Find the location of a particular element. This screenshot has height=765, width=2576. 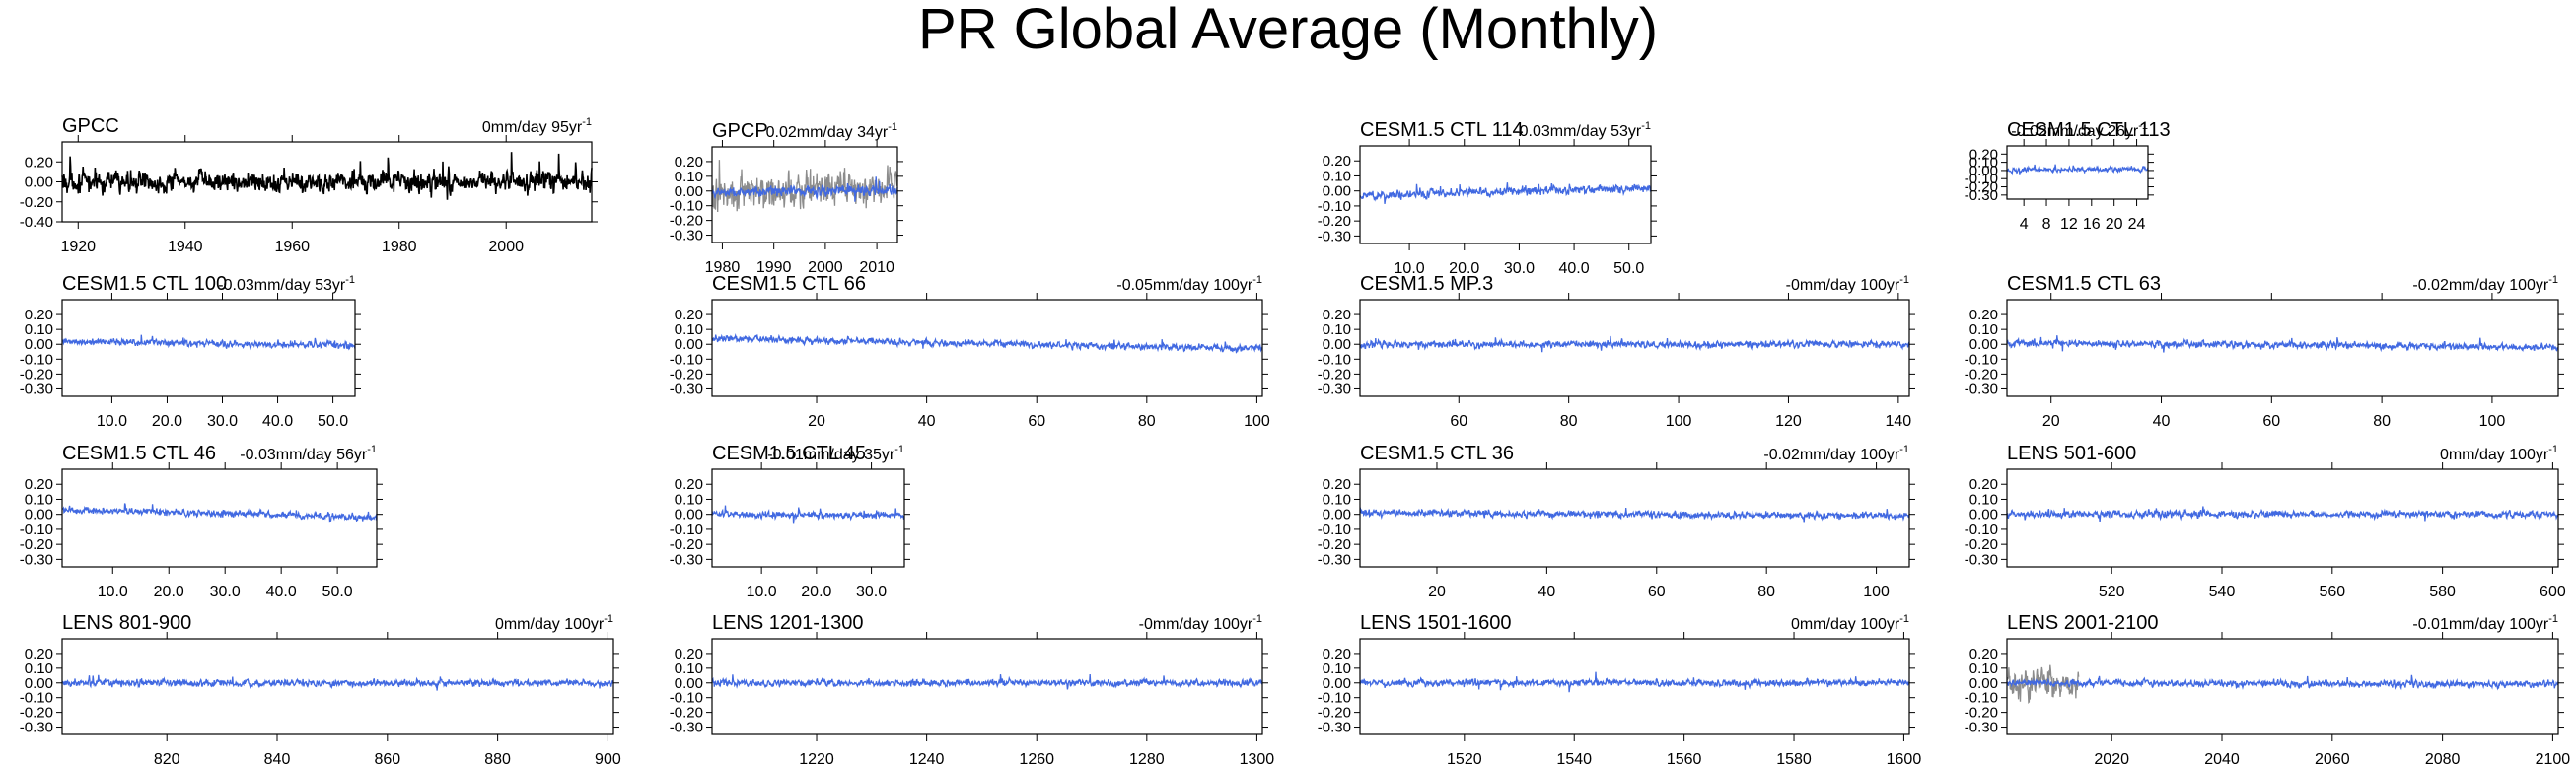

x-tick-label: 1560 is located at coordinates (1684, 758).